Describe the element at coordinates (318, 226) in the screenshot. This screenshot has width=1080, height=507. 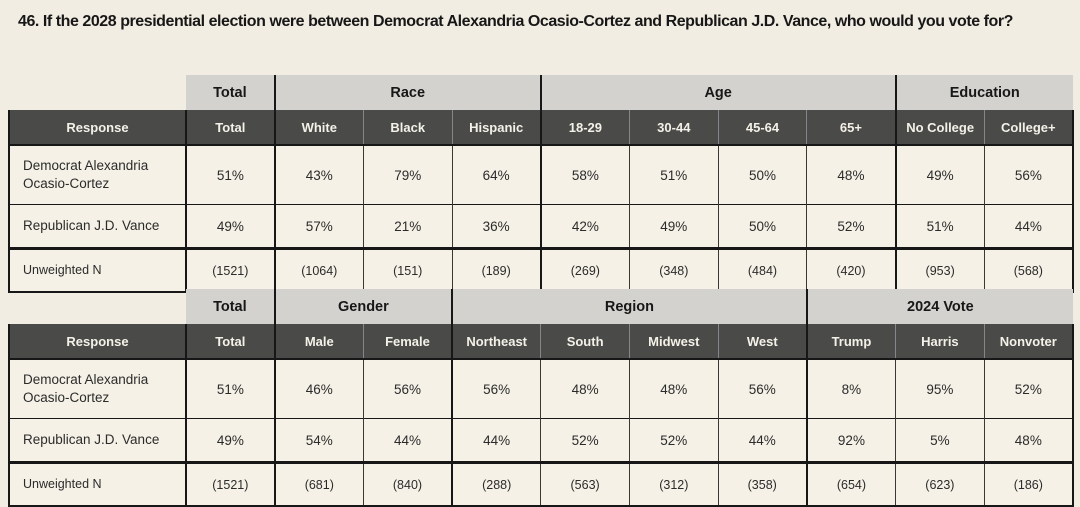
I see `data-cell: 57%` at that location.